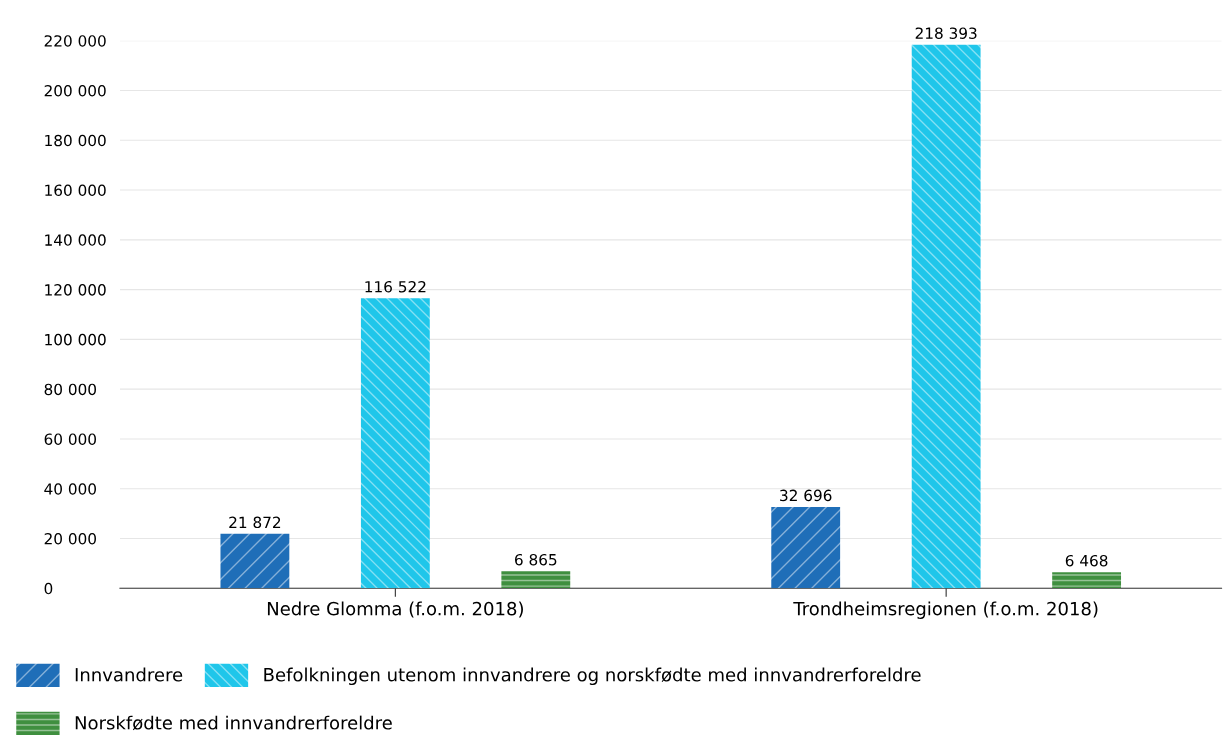 The image size is (1224, 740). Describe the element at coordinates (129, 674) in the screenshot. I see `legend-label: Innvandrere` at that location.